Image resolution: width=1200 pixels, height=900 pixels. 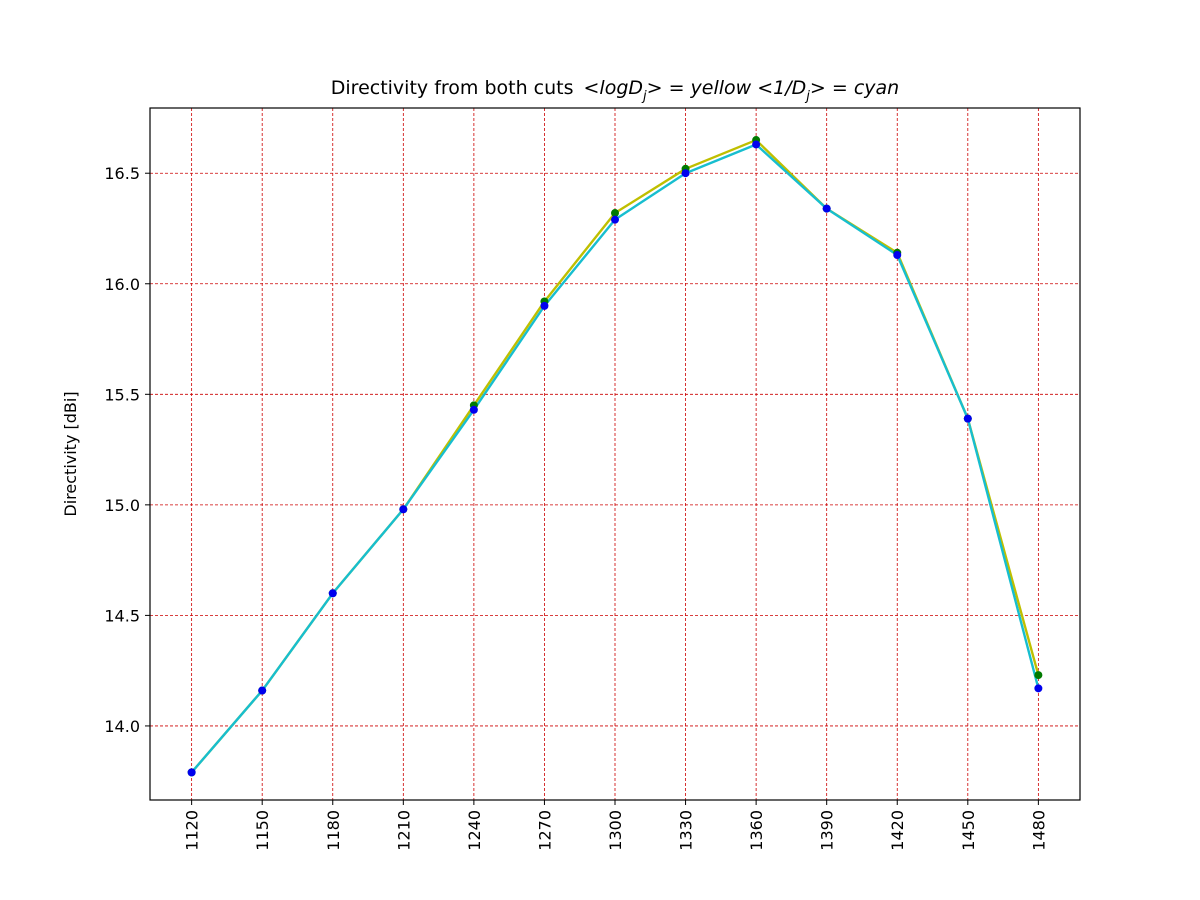 What do you see at coordinates (827, 830) in the screenshot?
I see `x-tick-label: 1390` at bounding box center [827, 830].